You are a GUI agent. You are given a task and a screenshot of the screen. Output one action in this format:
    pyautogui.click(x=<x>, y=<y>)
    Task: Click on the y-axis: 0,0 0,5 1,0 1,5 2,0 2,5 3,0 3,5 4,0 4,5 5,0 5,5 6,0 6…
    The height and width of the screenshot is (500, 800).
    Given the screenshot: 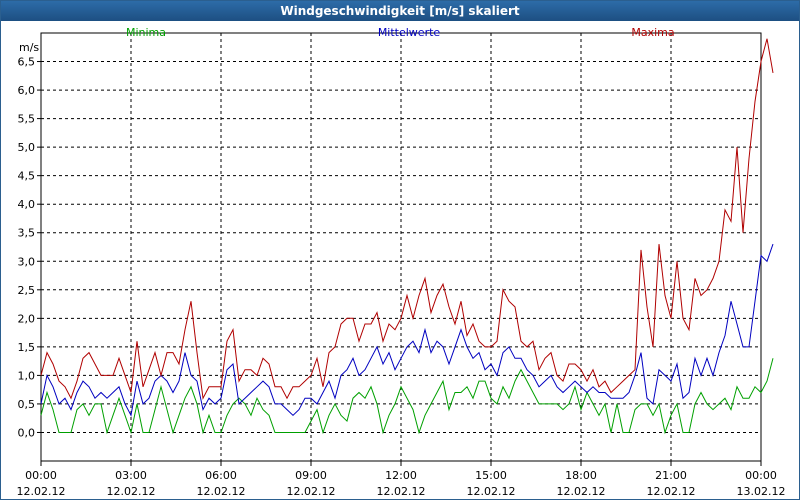 What is the action you would take?
    pyautogui.click(x=29, y=247)
    